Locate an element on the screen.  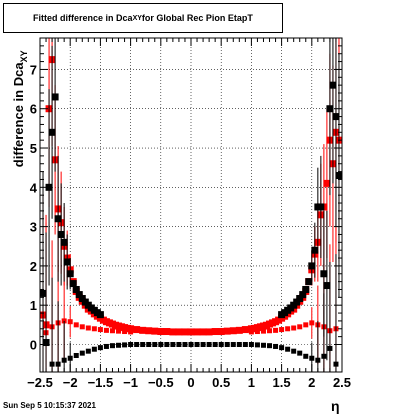
x-tick-label: 0.5 is located at coordinates (221, 382).